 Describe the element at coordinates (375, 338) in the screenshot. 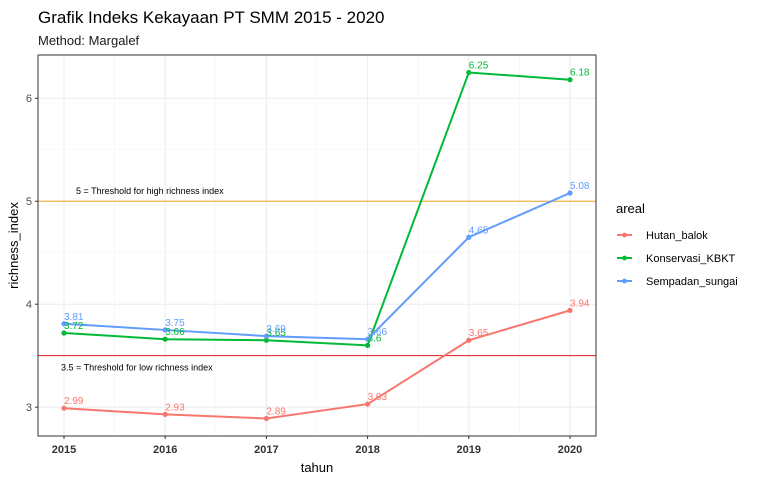

I see `data-label: 3.6` at that location.